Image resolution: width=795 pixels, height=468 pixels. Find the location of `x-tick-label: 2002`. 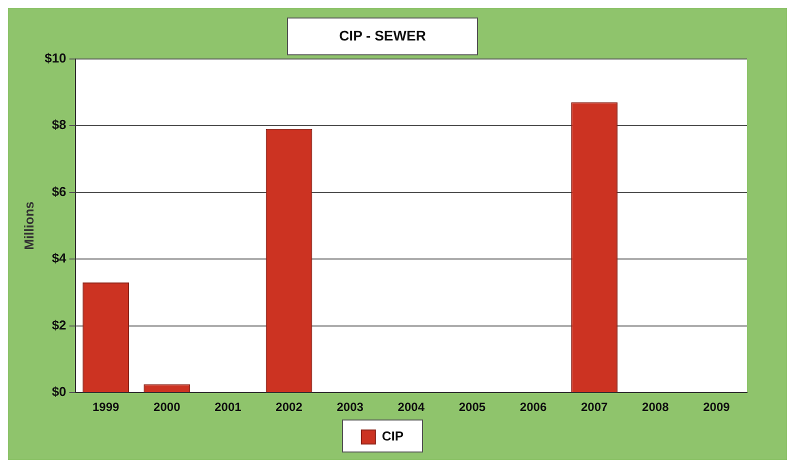

x-tick-label: 2002 is located at coordinates (289, 407).